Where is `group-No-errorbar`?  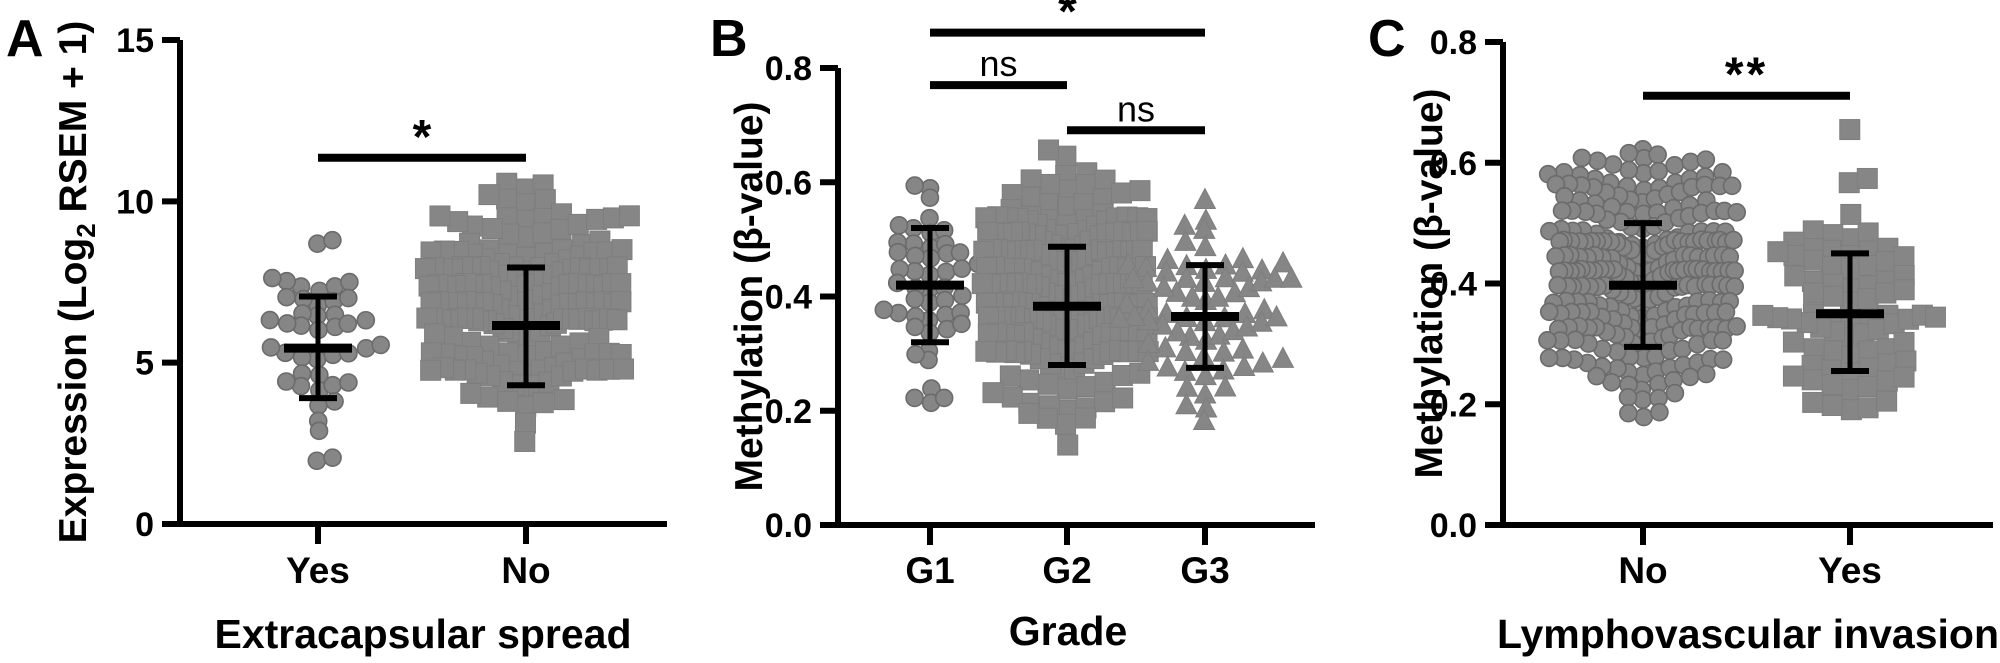 group-No-errorbar is located at coordinates (1643, 285).